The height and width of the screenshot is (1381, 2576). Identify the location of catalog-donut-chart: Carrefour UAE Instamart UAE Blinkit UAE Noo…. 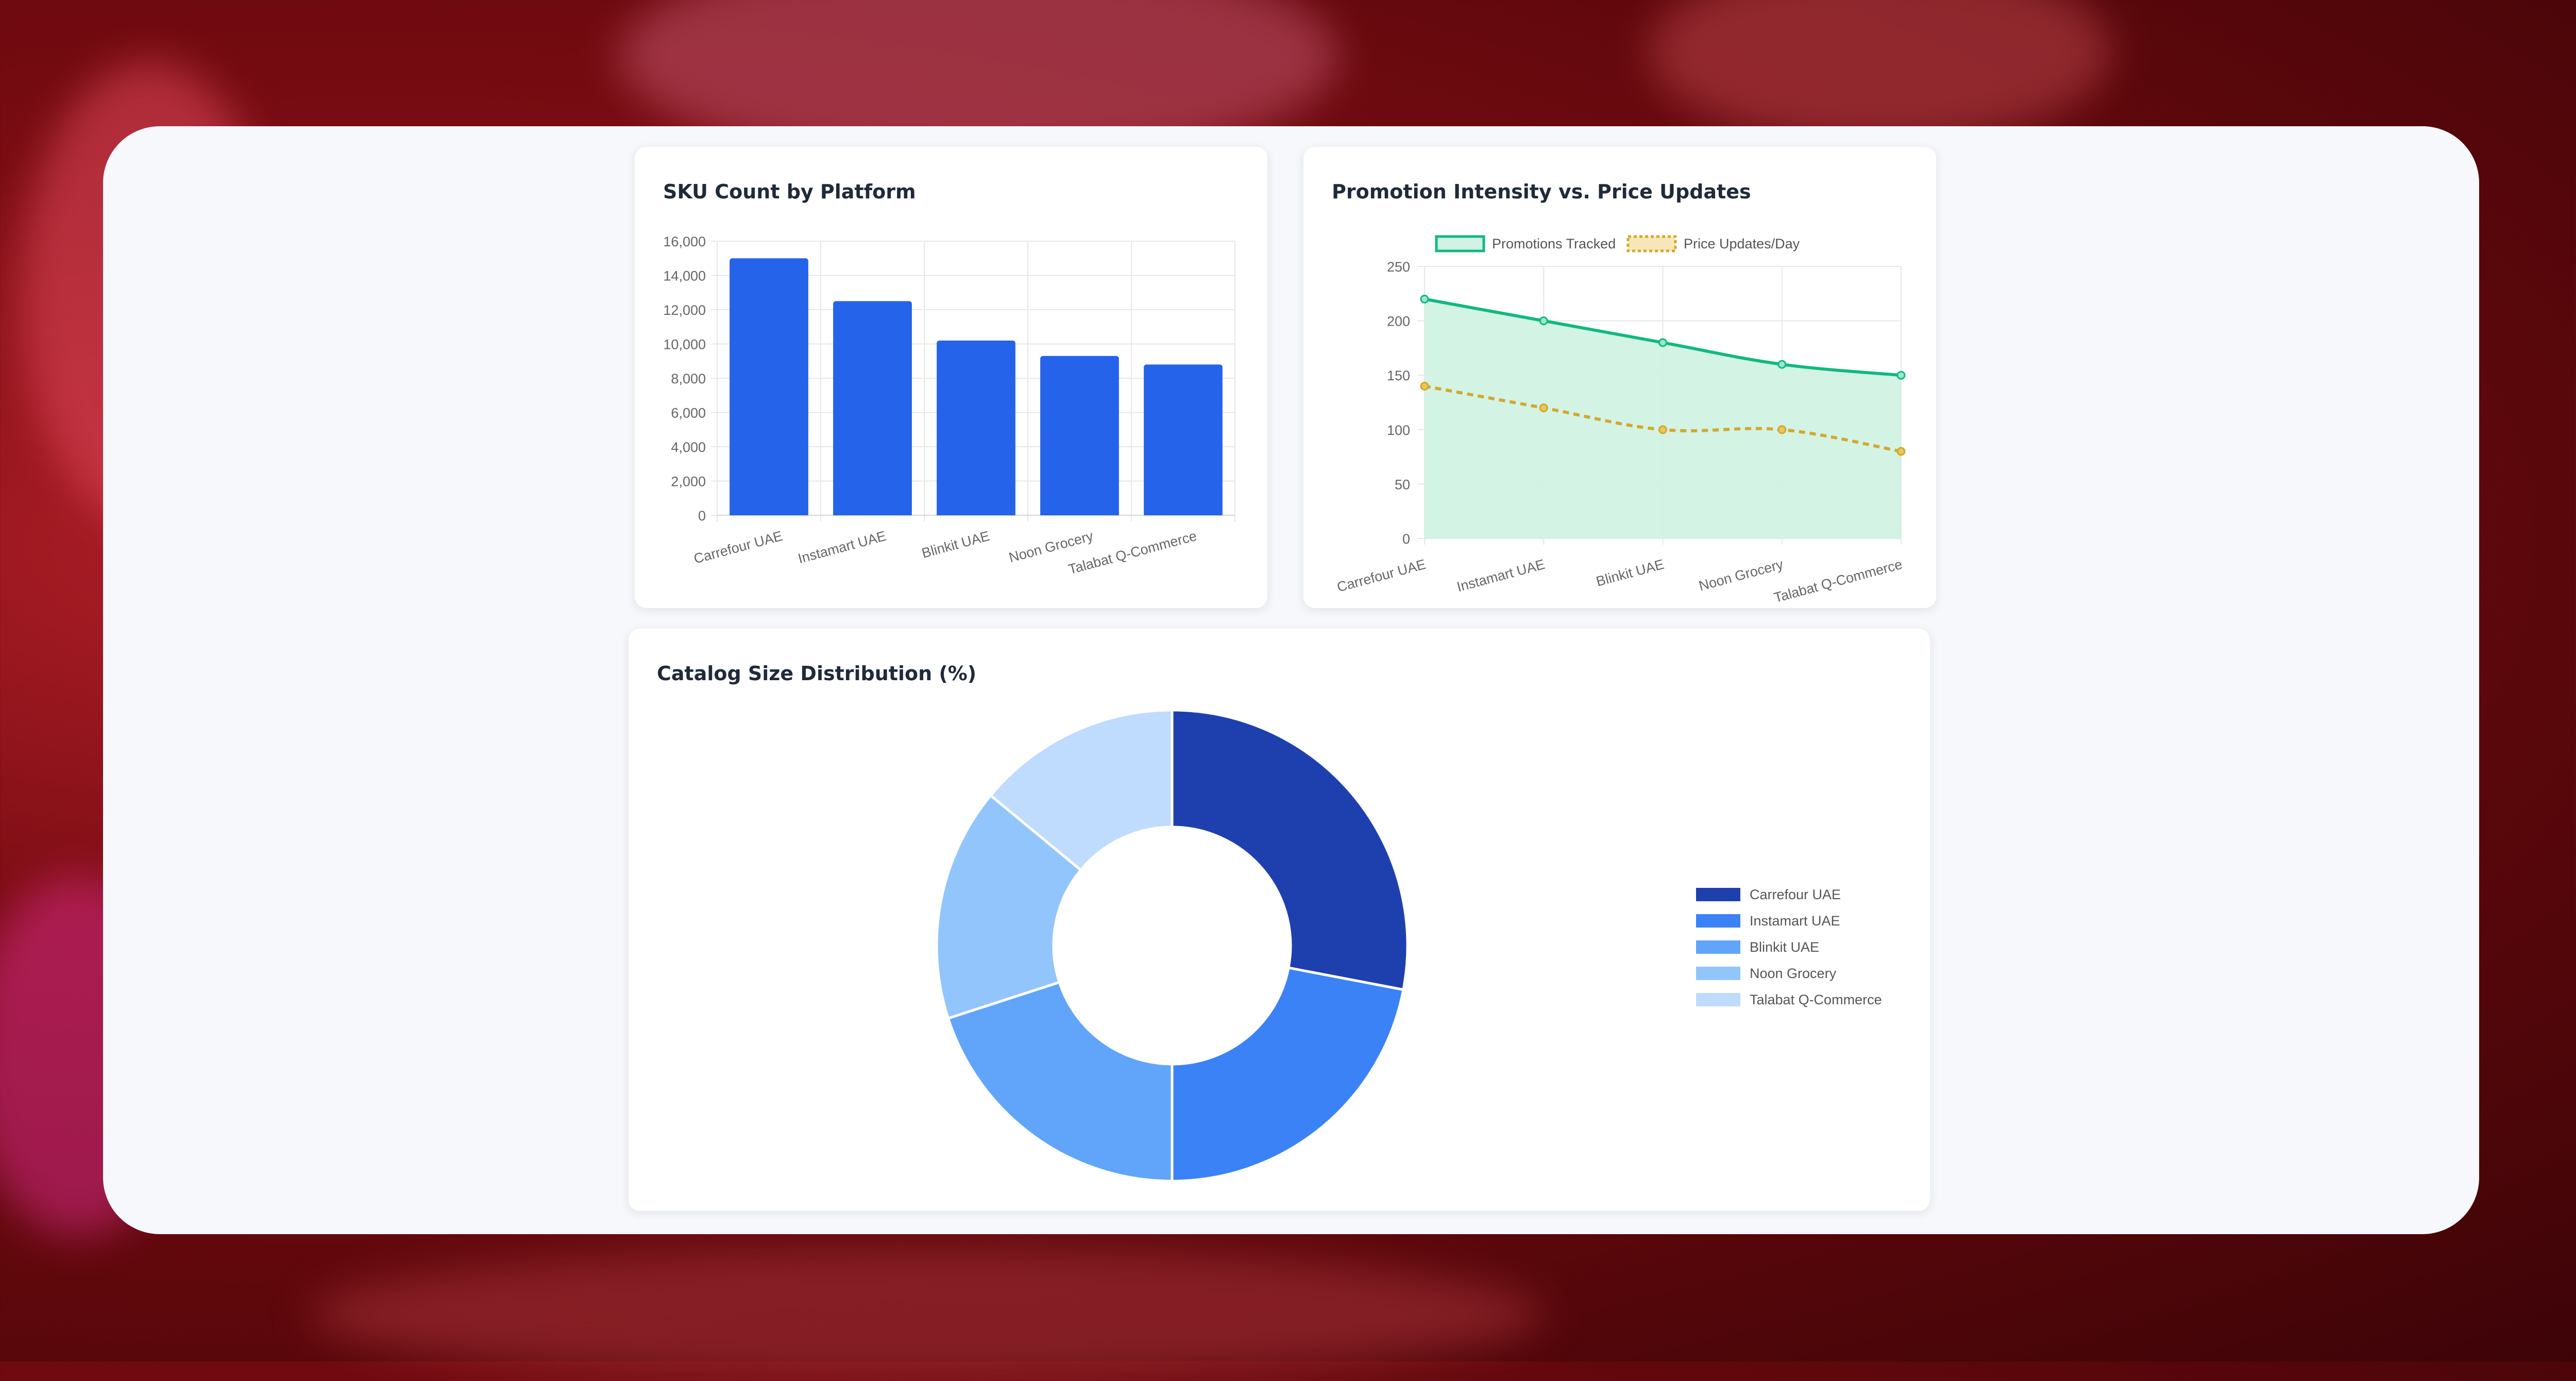
(1408, 946).